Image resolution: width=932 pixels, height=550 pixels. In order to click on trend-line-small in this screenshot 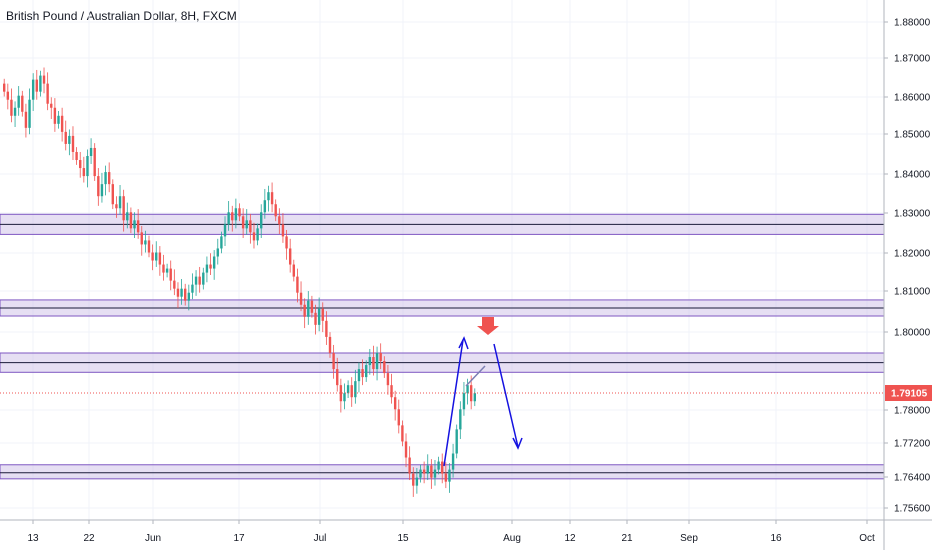, I will do `click(475, 376)`.